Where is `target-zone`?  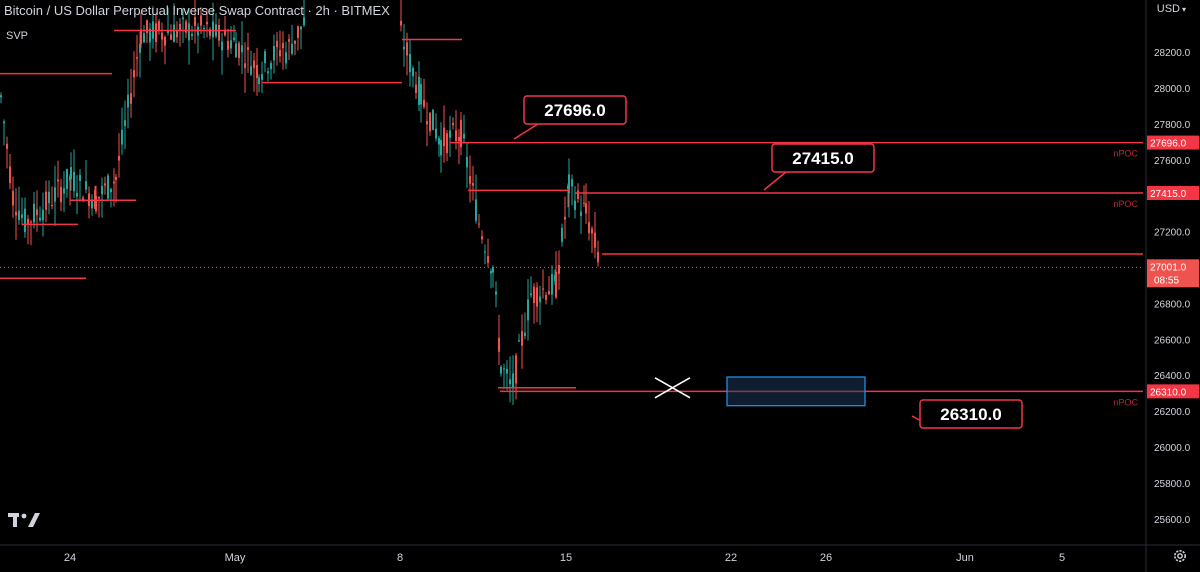 target-zone is located at coordinates (796, 391).